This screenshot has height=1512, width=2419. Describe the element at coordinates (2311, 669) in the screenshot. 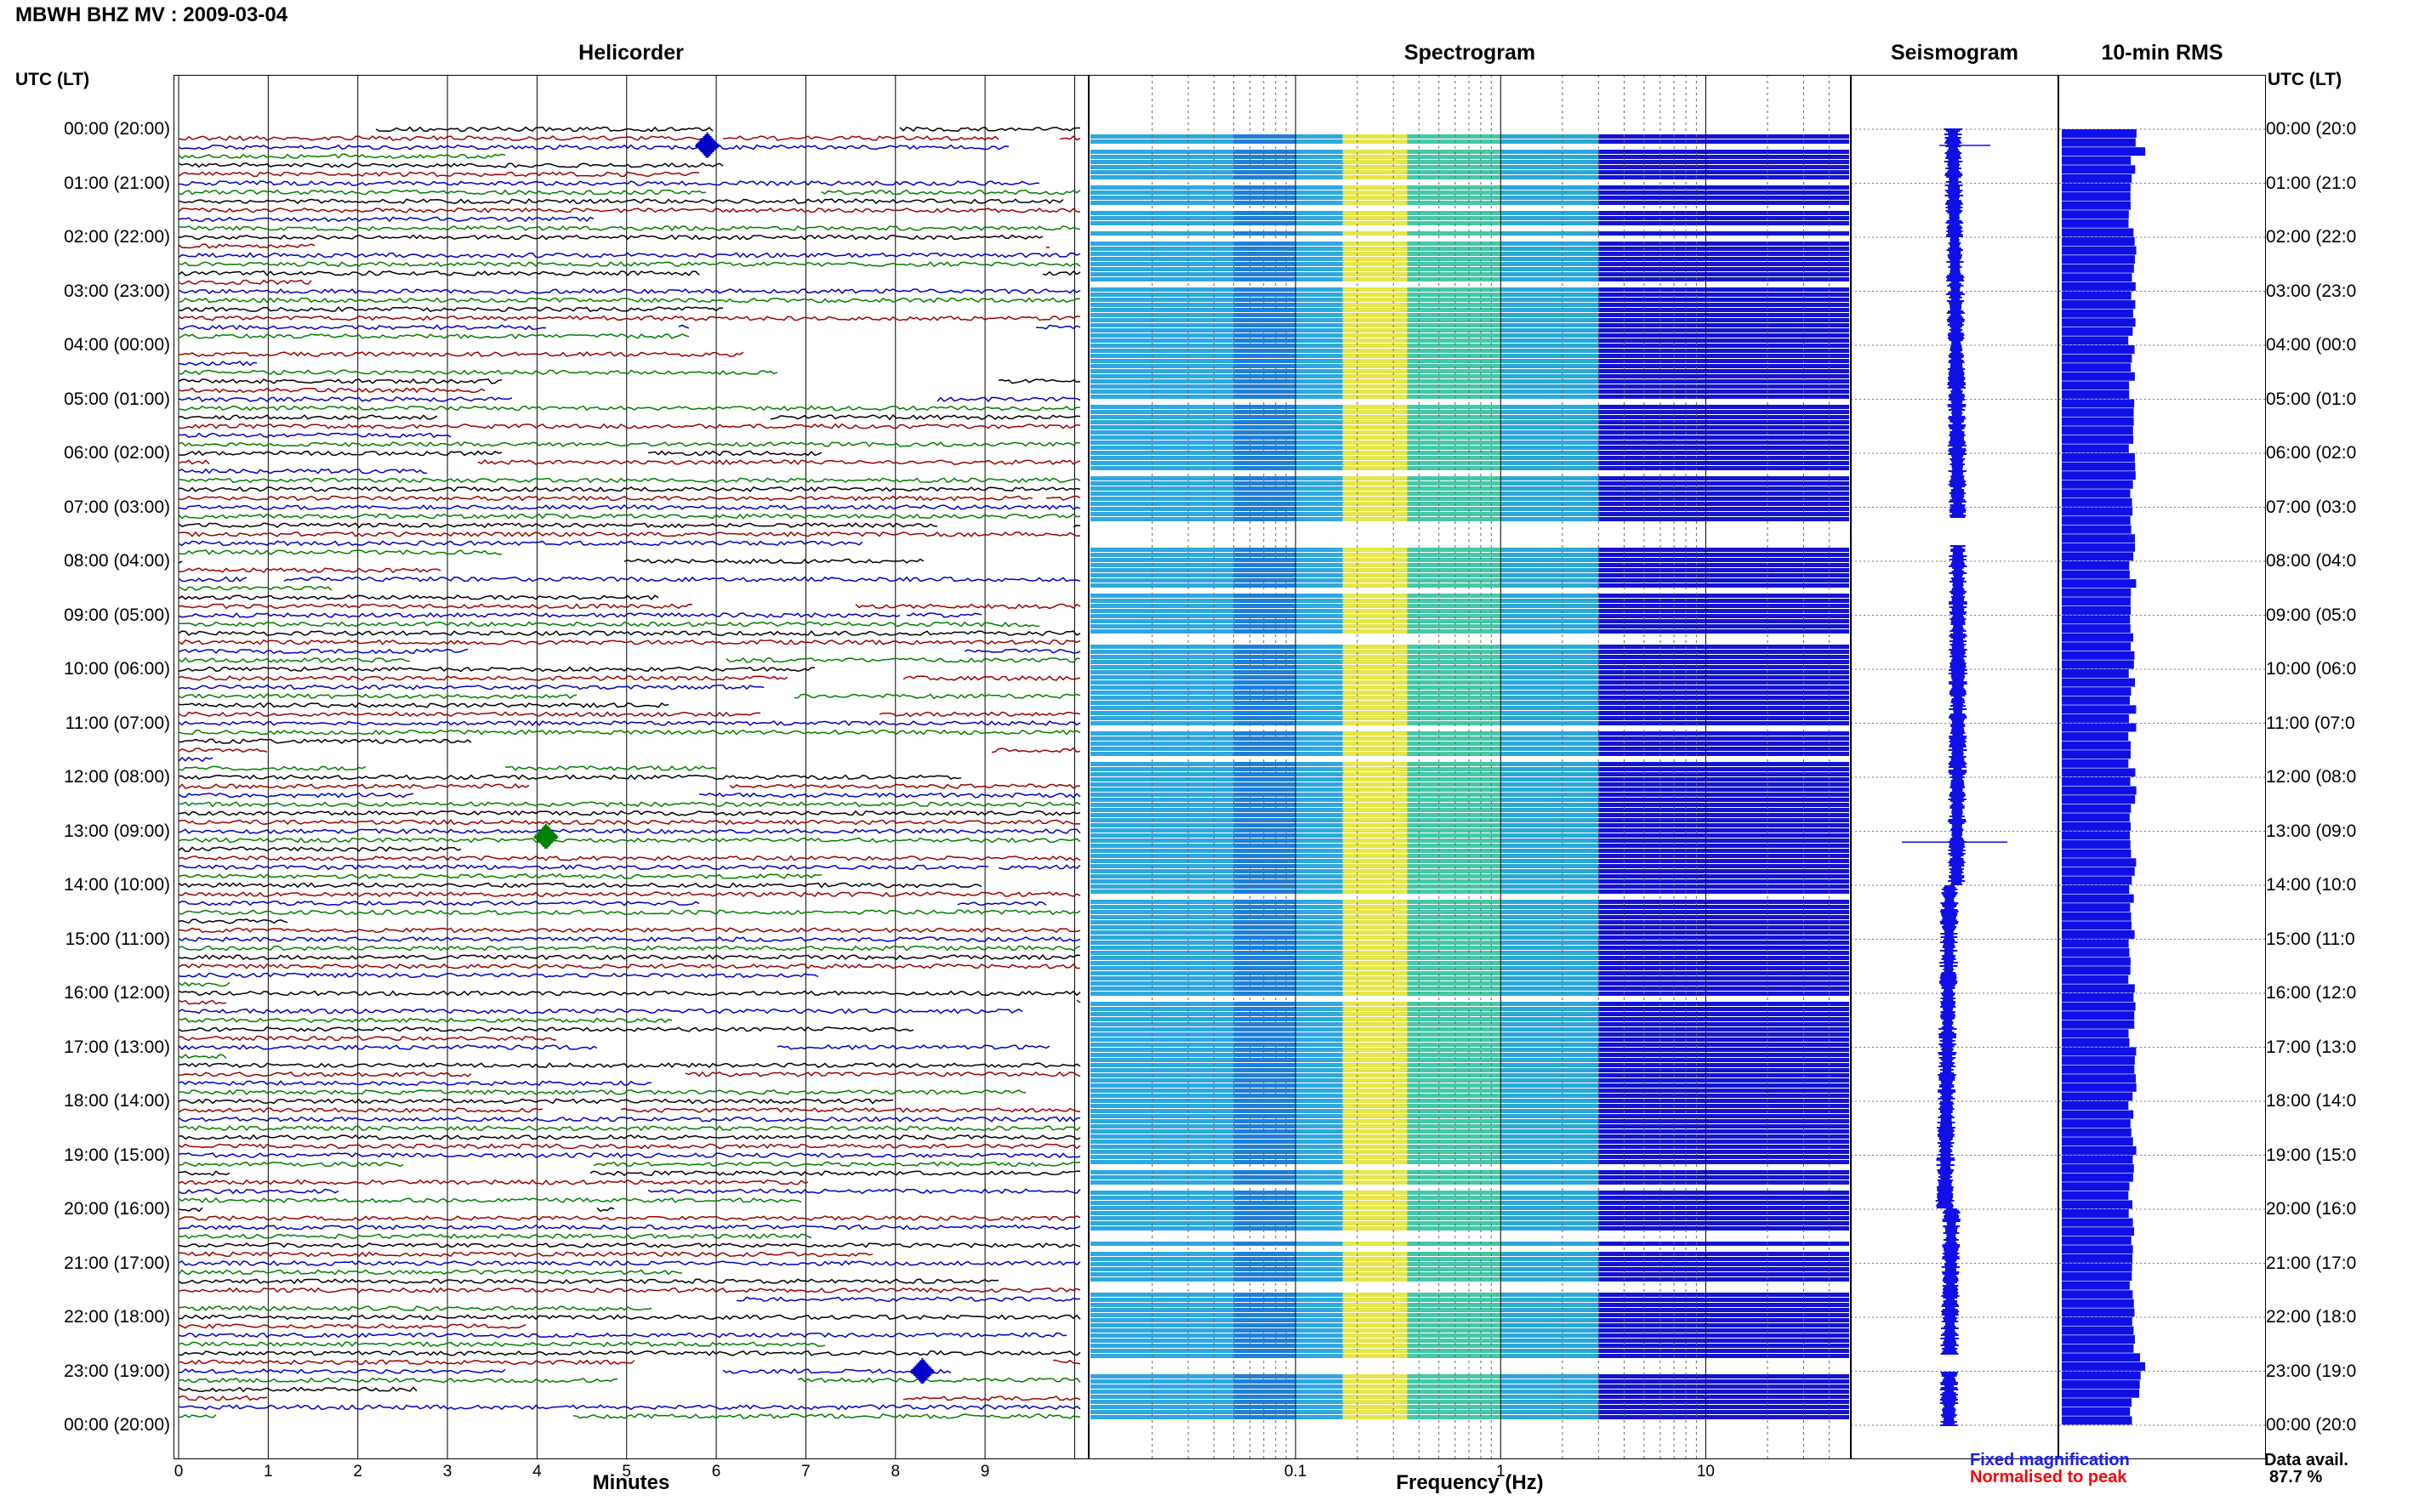

I see `time-label-right: 10:00 (06:0` at that location.